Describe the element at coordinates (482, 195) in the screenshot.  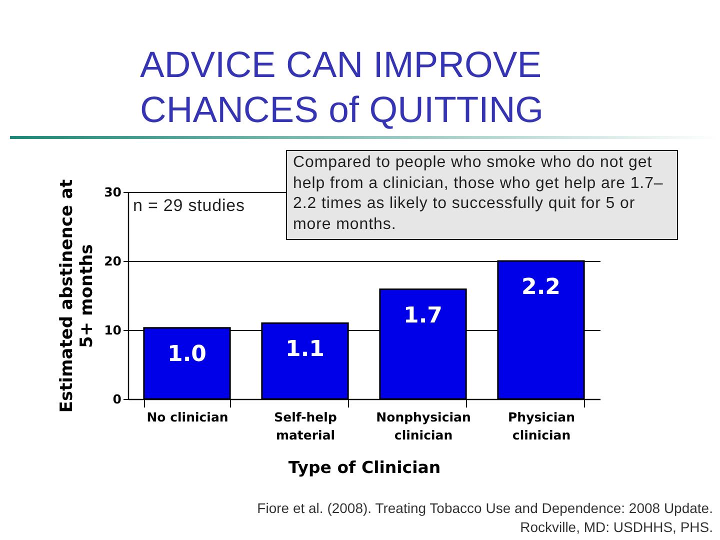
I see `text-box: Compared to people who smoke who do not get help from a clinician, those who get help are 1.7–2.2 times as likely to successfully quit for 5 or more months.` at that location.